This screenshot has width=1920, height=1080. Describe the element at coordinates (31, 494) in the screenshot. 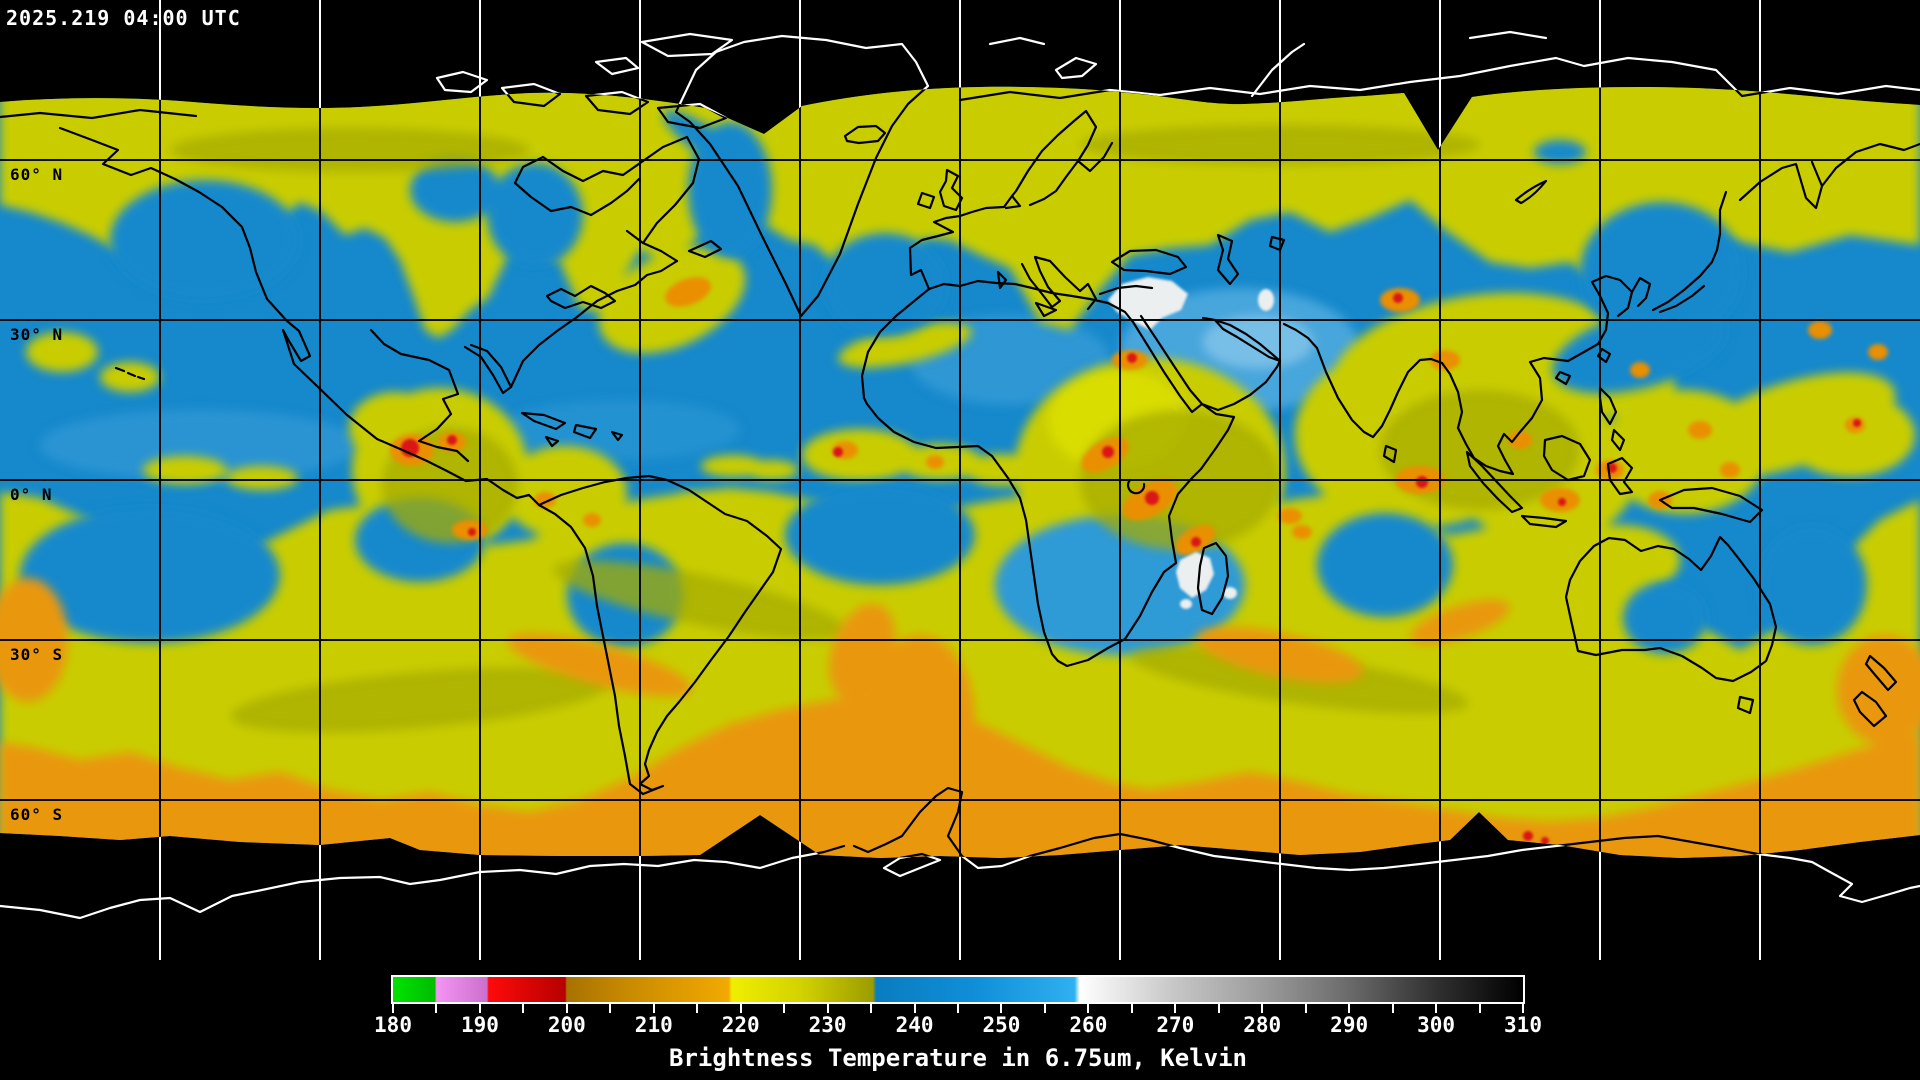

I see `lat-label-0N: 0° N` at that location.